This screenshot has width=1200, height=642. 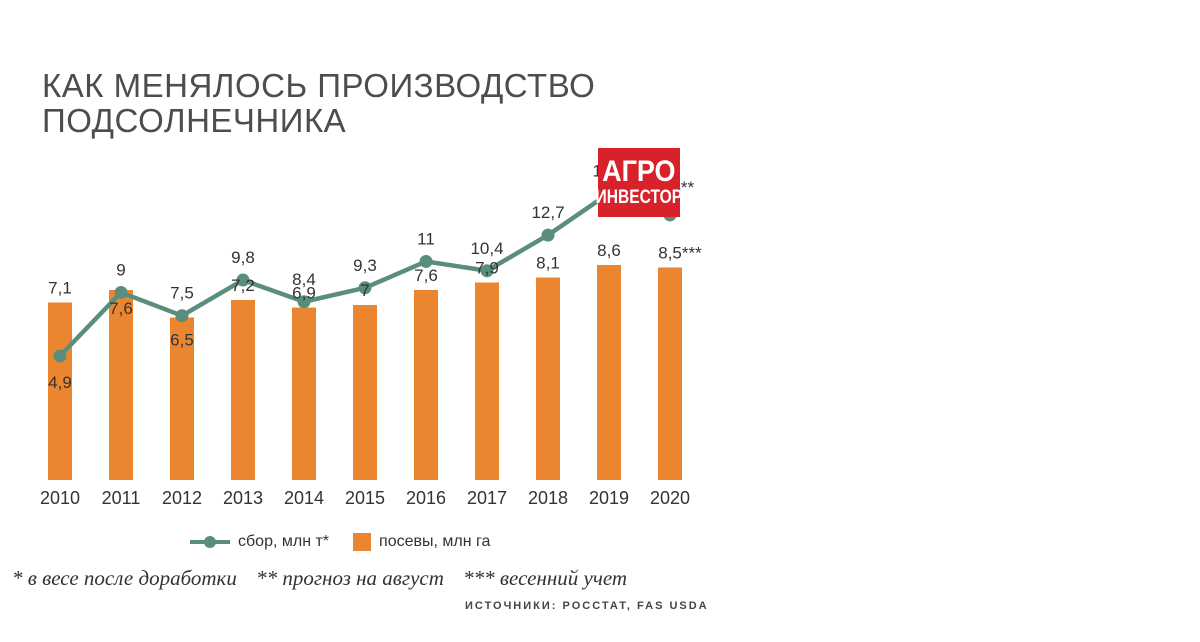 I want to click on bar-label-2020: 8,5***, so click(x=680, y=253).